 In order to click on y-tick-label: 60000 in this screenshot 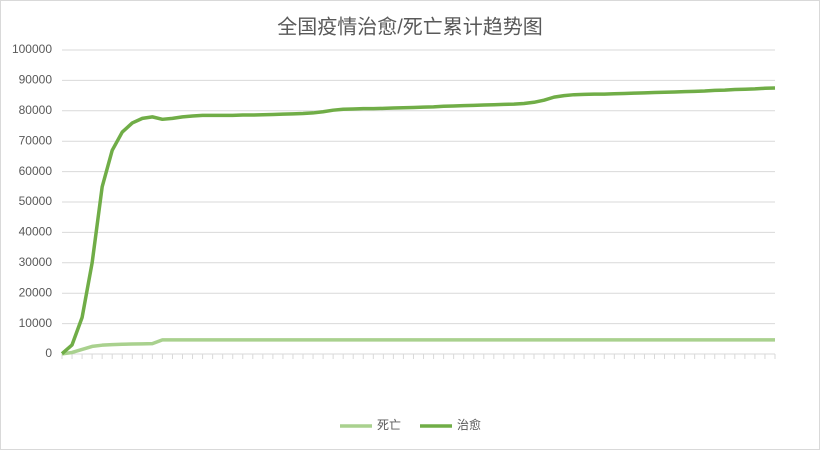, I will do `click(36, 171)`.